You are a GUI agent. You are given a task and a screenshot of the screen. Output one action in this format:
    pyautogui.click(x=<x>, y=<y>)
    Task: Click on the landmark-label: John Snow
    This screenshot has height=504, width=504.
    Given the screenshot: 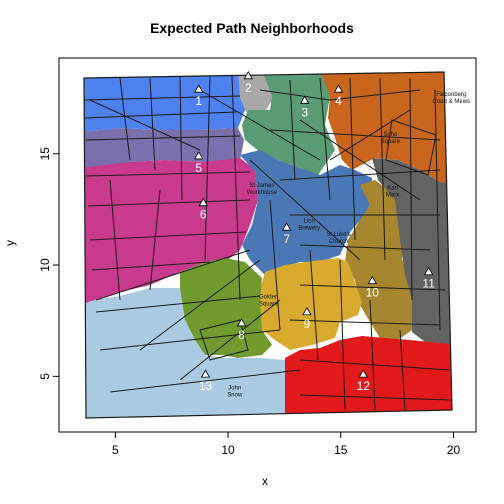 What is the action you would take?
    pyautogui.click(x=235, y=392)
    